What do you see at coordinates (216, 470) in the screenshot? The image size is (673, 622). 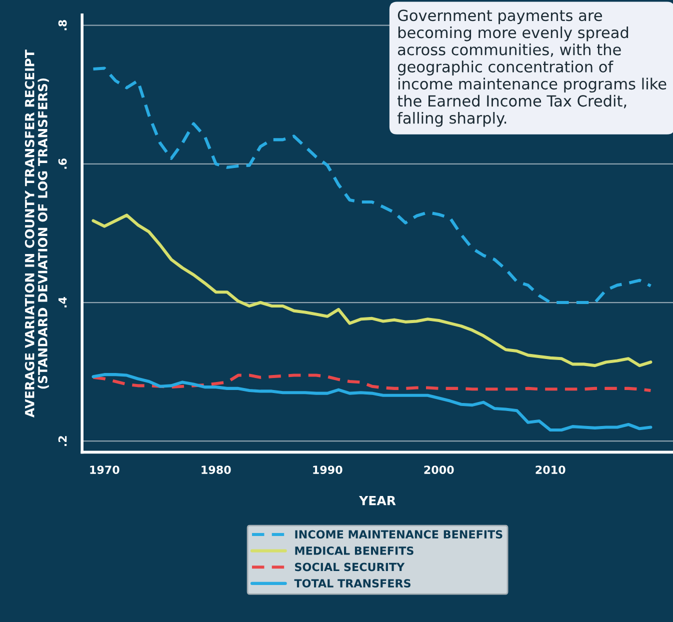 I see `x-tick-label: 1980` at bounding box center [216, 470].